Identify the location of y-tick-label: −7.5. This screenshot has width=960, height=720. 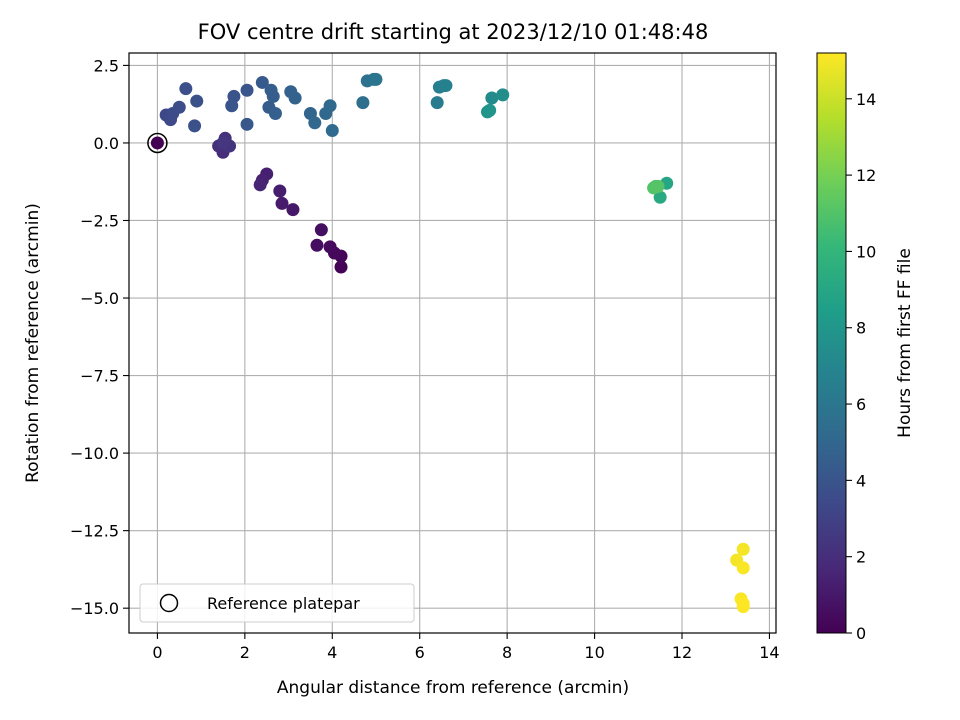
(99, 376).